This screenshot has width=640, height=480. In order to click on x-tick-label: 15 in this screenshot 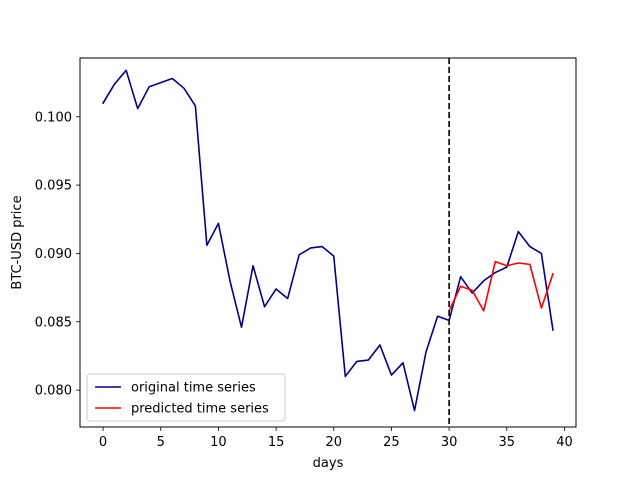, I will do `click(276, 442)`.